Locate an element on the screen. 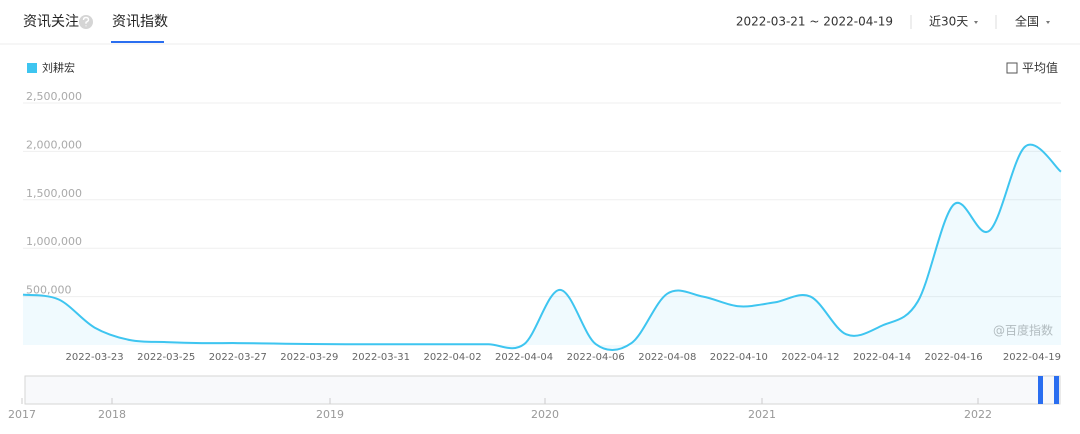 The image size is (1080, 434). year-label: 2020 is located at coordinates (545, 414).